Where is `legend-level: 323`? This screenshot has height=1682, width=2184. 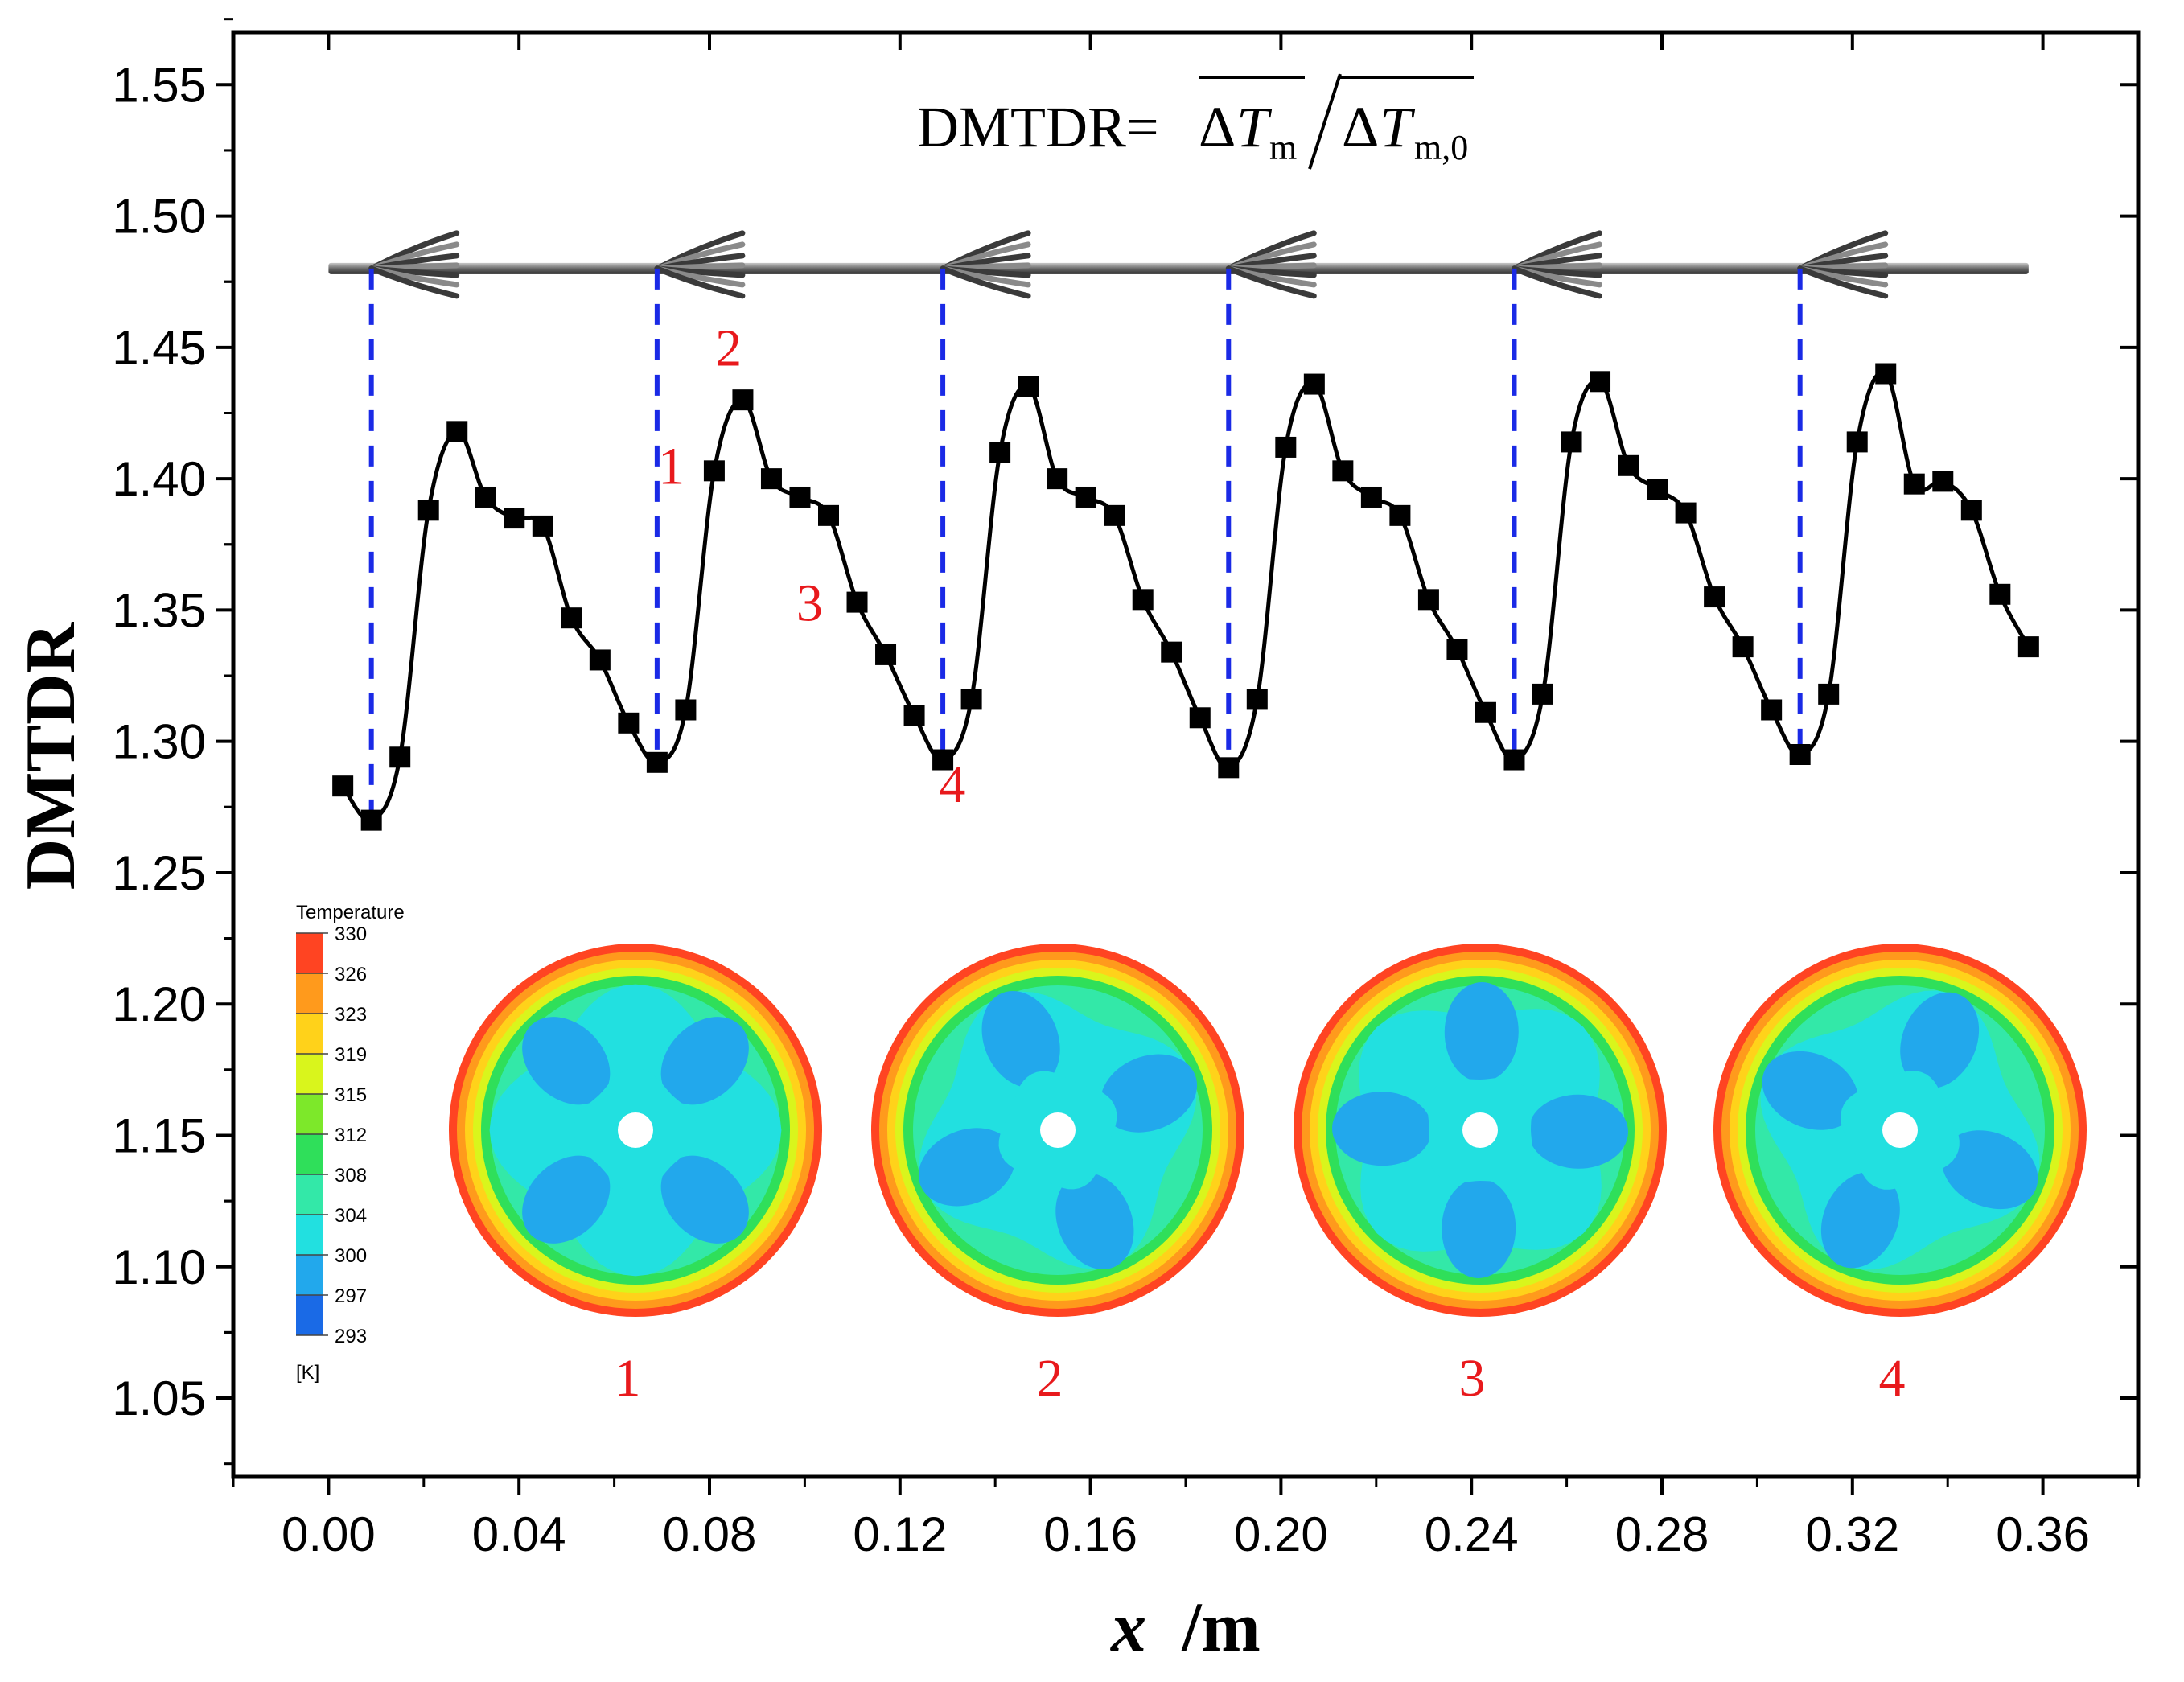
legend-level: 323 is located at coordinates (351, 1015).